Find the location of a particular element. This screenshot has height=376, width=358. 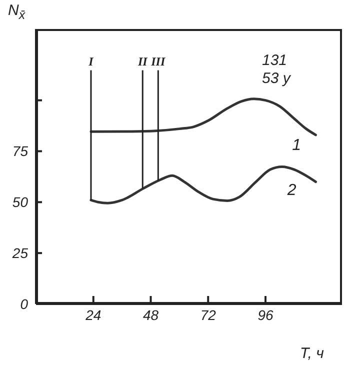

ref-line-label: I is located at coordinates (91, 61).